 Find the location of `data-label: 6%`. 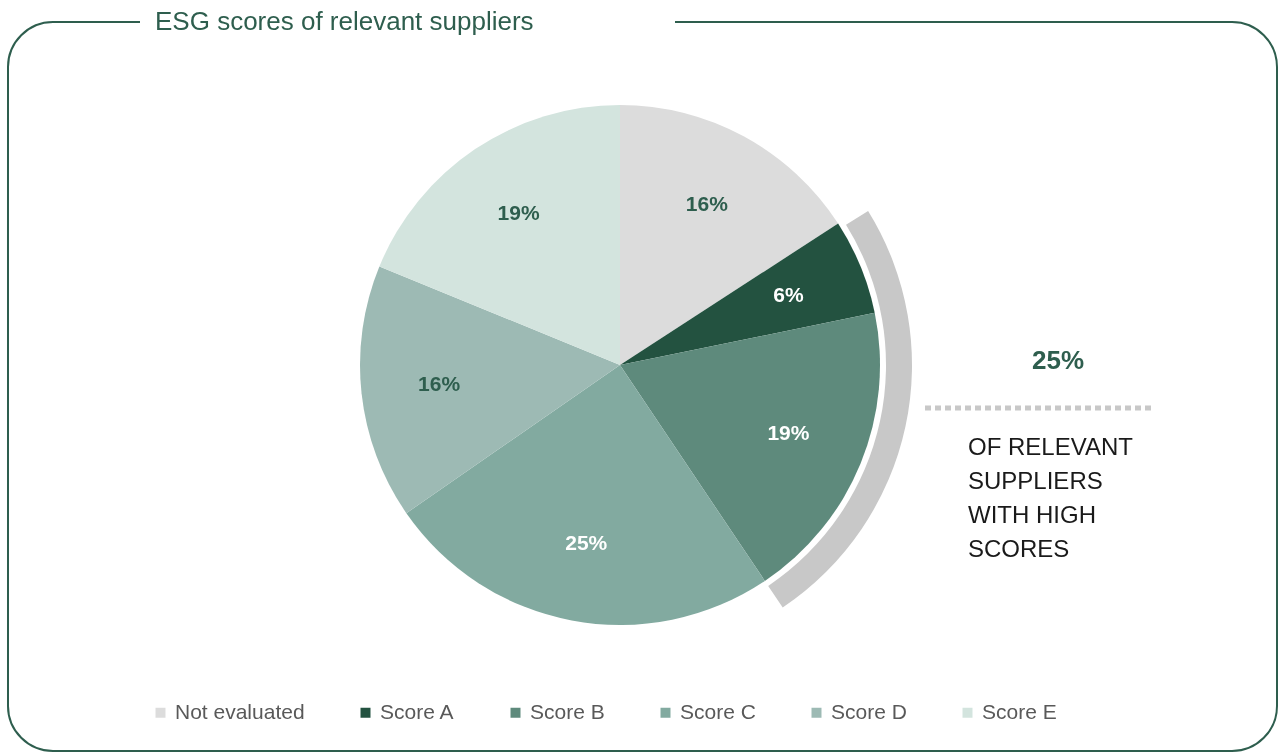

data-label: 6% is located at coordinates (788, 295).